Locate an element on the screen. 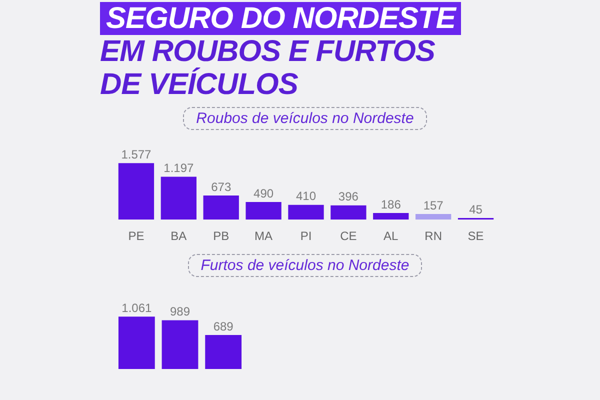  data-label: 1.577 is located at coordinates (136, 154).